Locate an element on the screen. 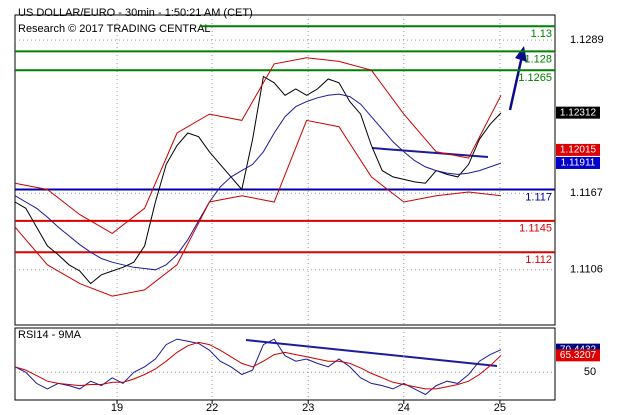 The width and height of the screenshot is (634, 415). y-tick-label: 1.1106 is located at coordinates (586, 270).